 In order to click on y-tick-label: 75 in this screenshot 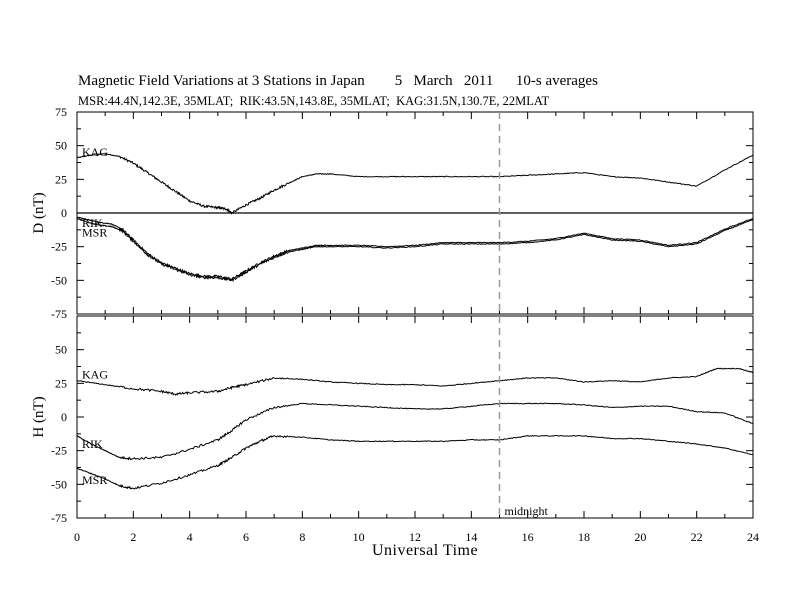, I will do `click(61, 112)`.